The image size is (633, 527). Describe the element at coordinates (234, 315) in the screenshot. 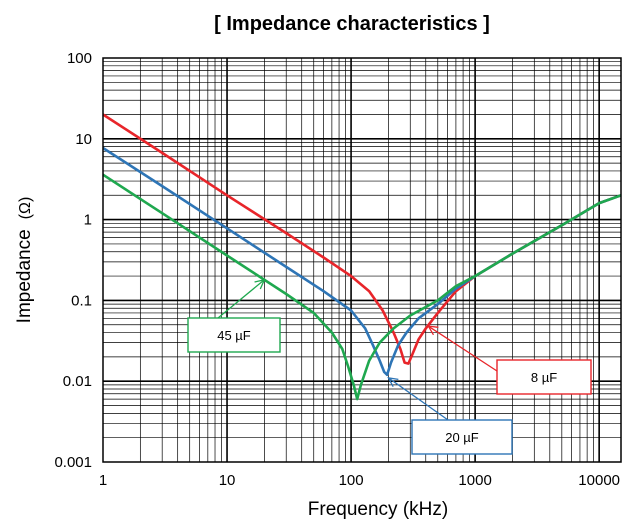

I see `callout: 45 µF` at that location.